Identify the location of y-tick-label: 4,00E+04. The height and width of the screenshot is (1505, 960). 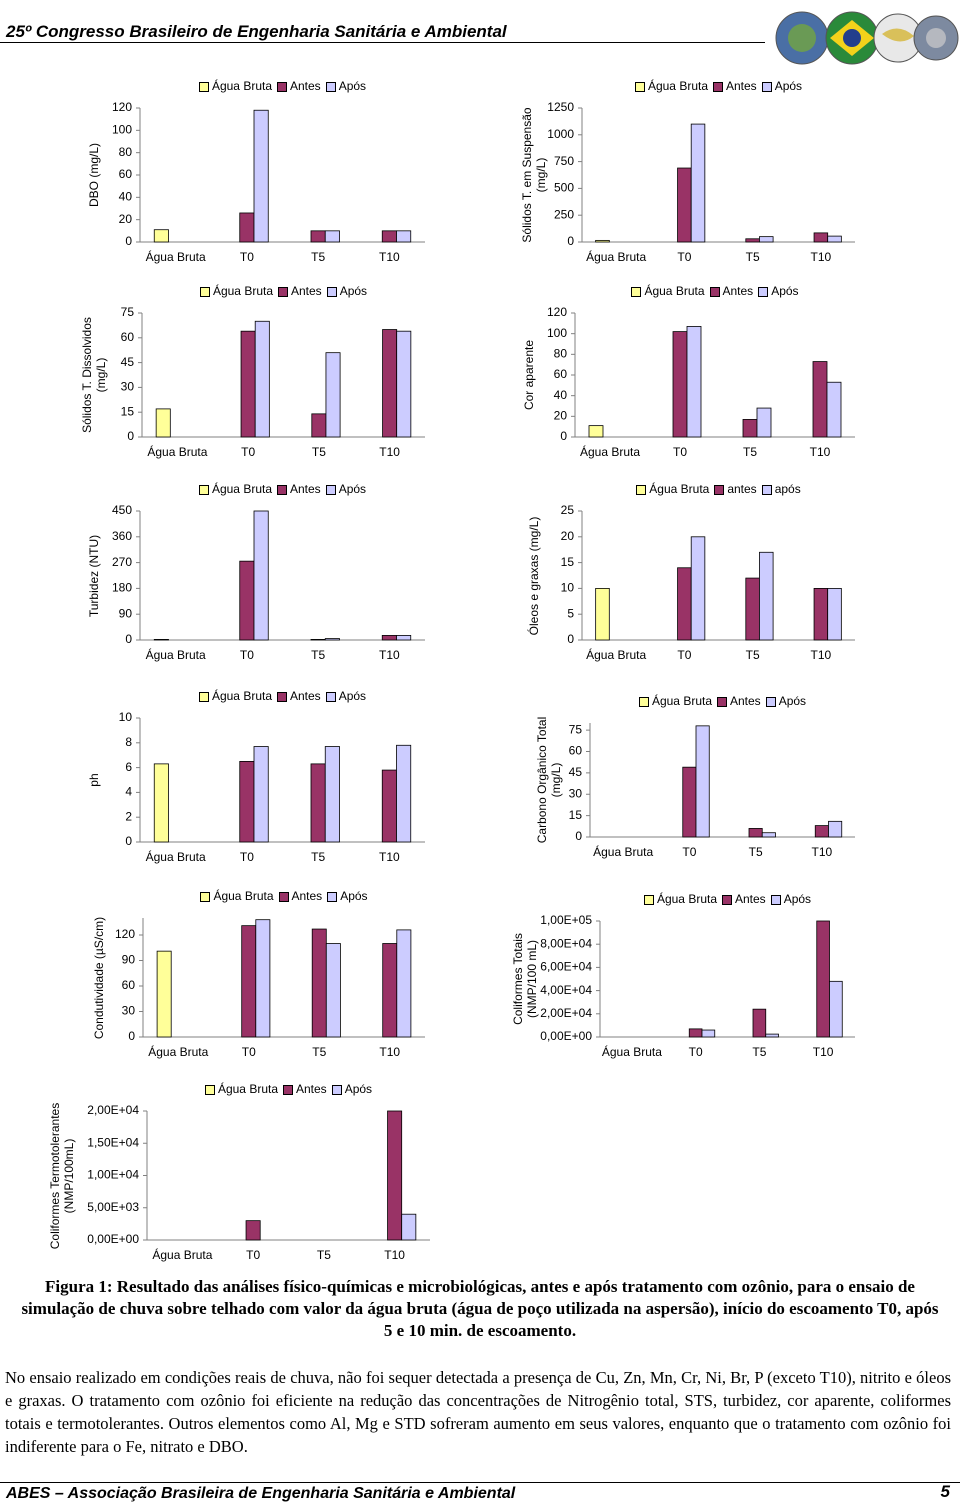
(566, 990).